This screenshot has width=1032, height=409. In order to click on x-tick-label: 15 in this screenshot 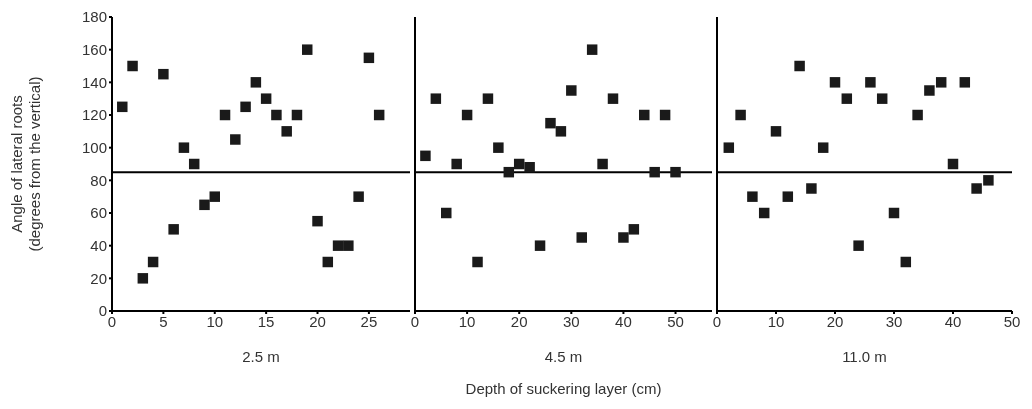, I will do `click(266, 321)`.